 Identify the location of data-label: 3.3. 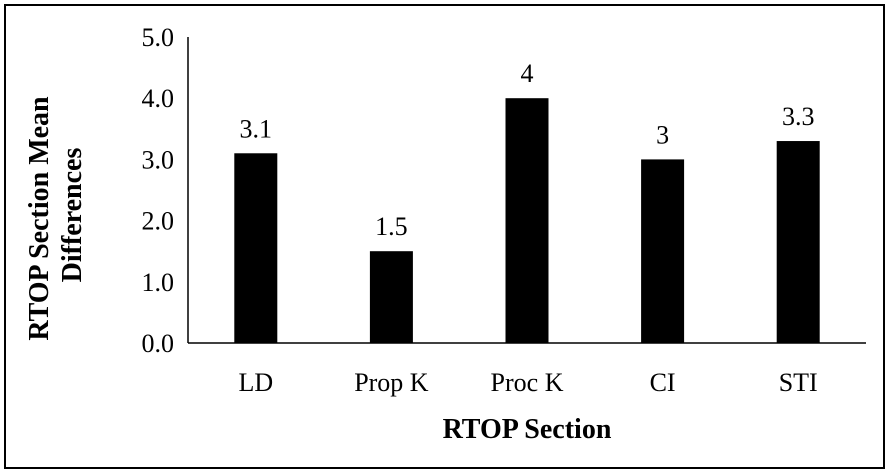
(798, 116).